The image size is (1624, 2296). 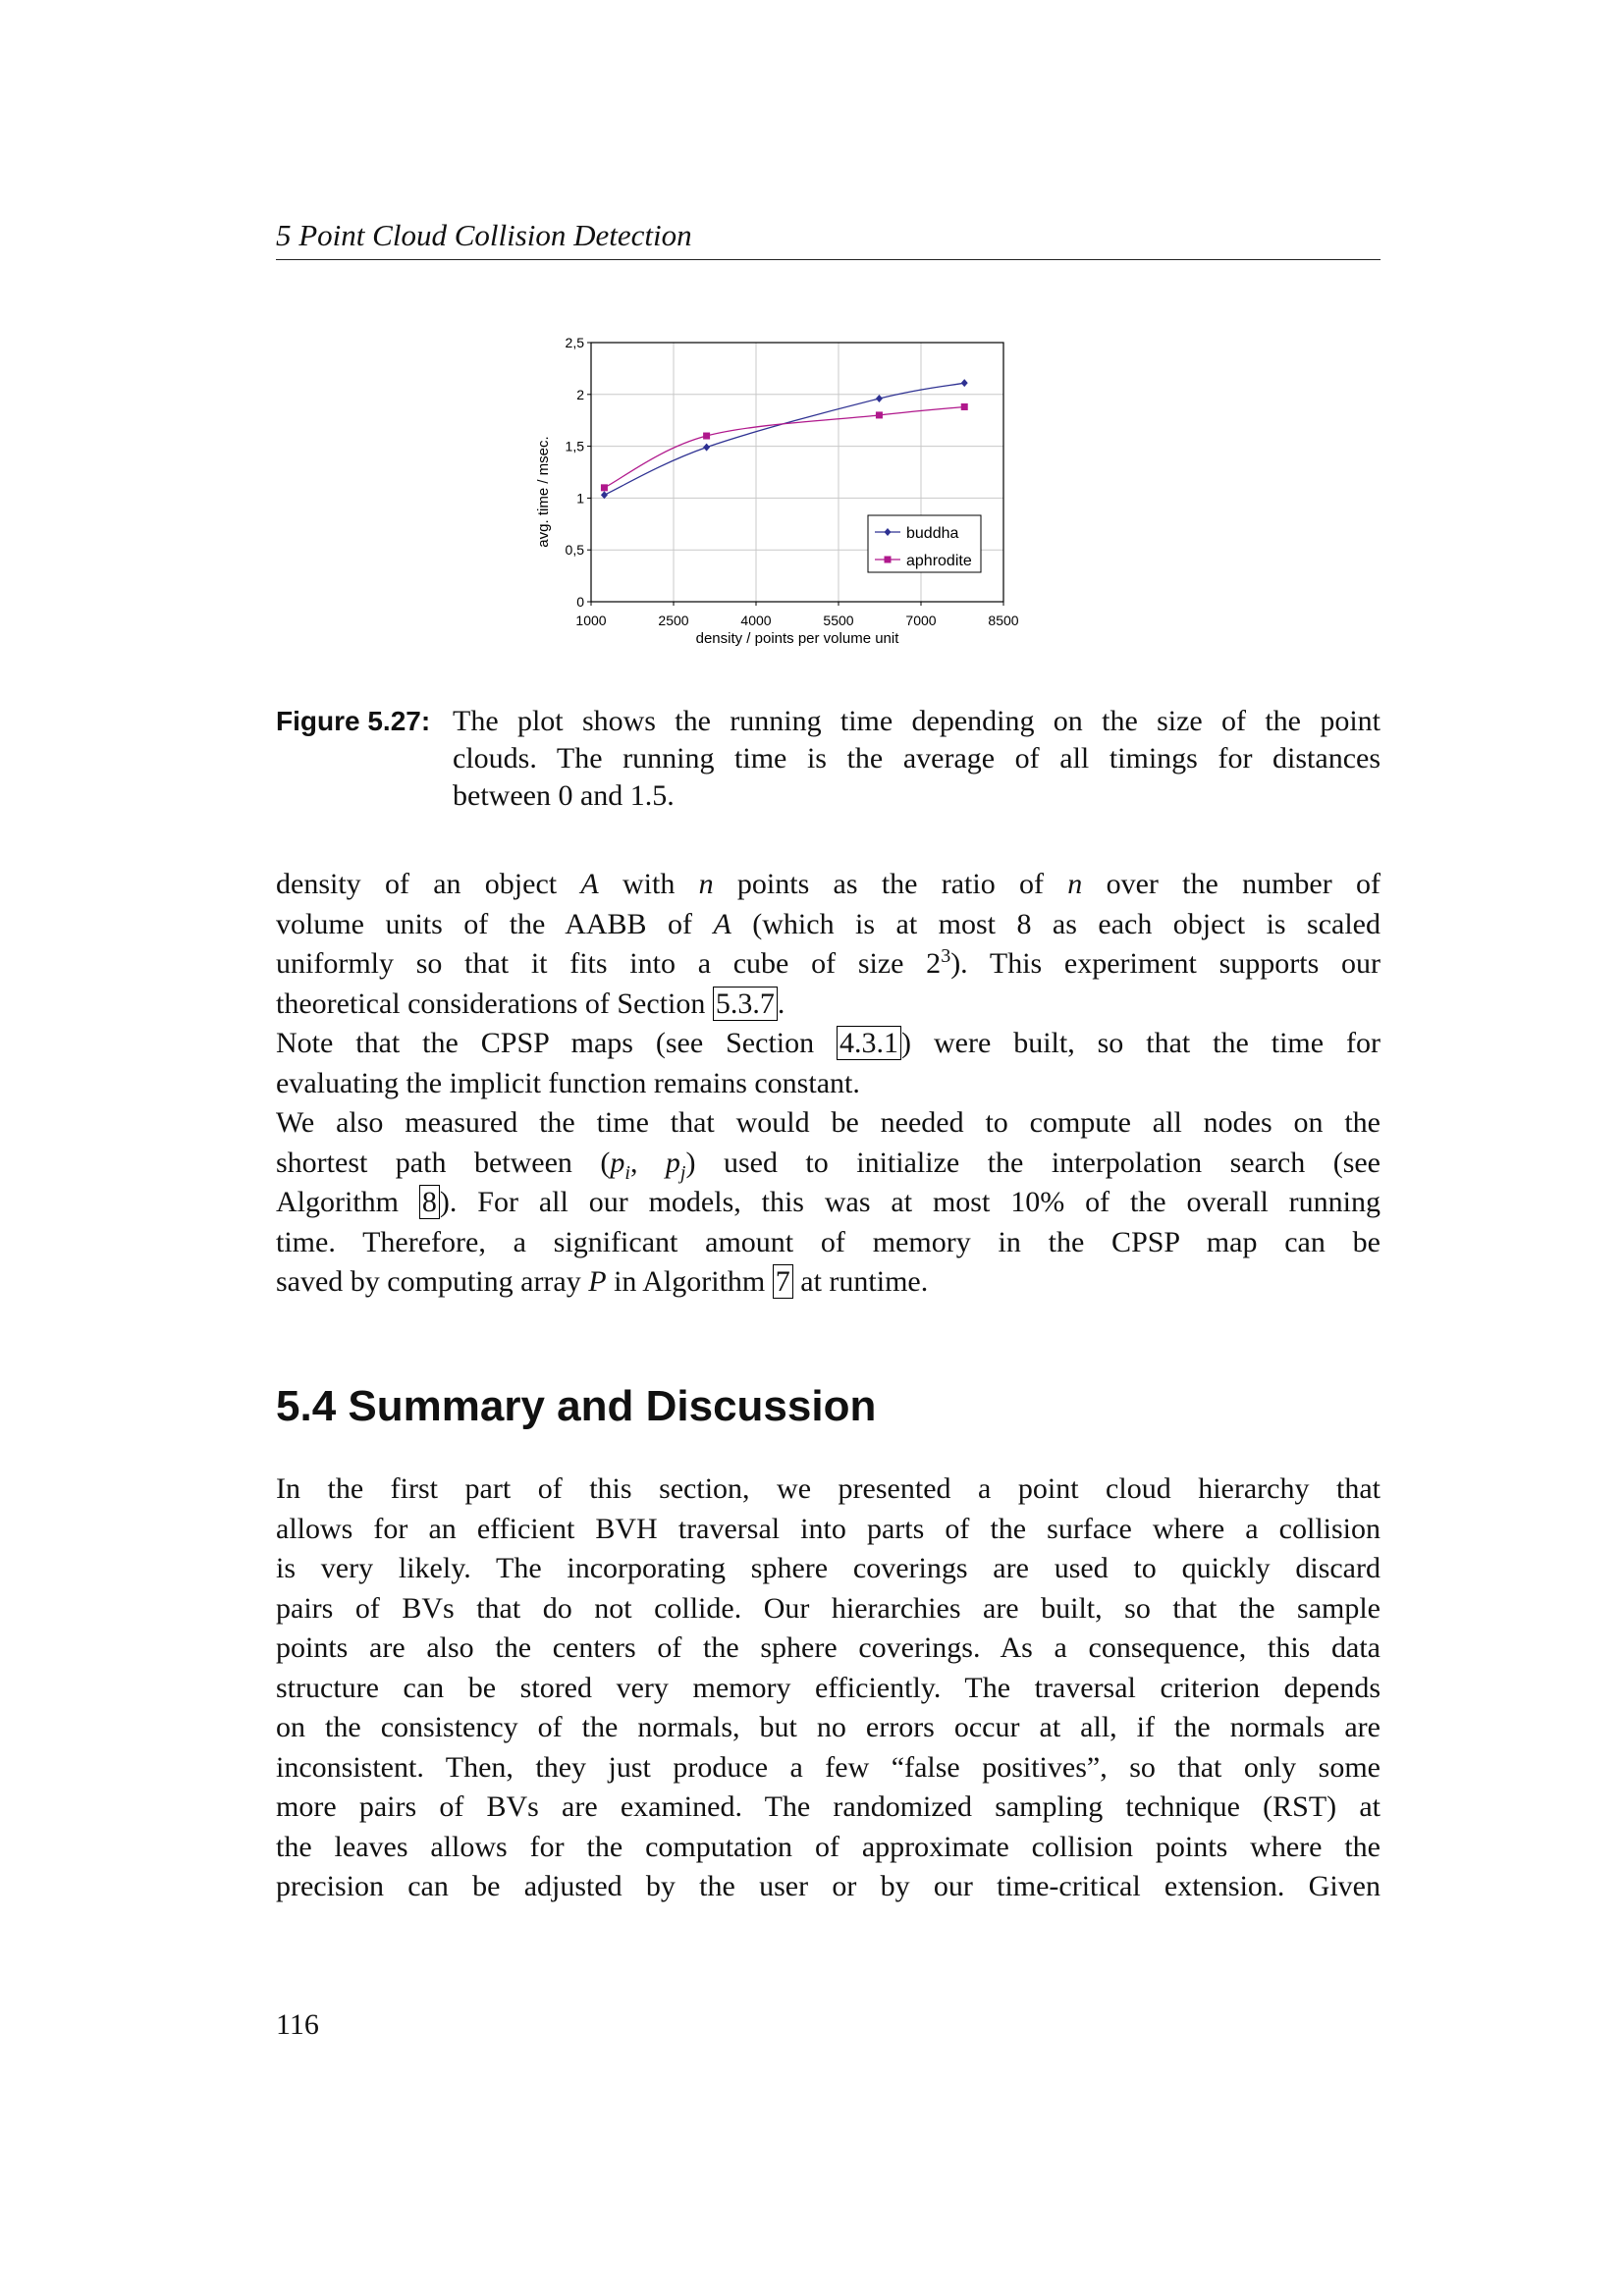 I want to click on text-segment: 3, so click(x=946, y=956).